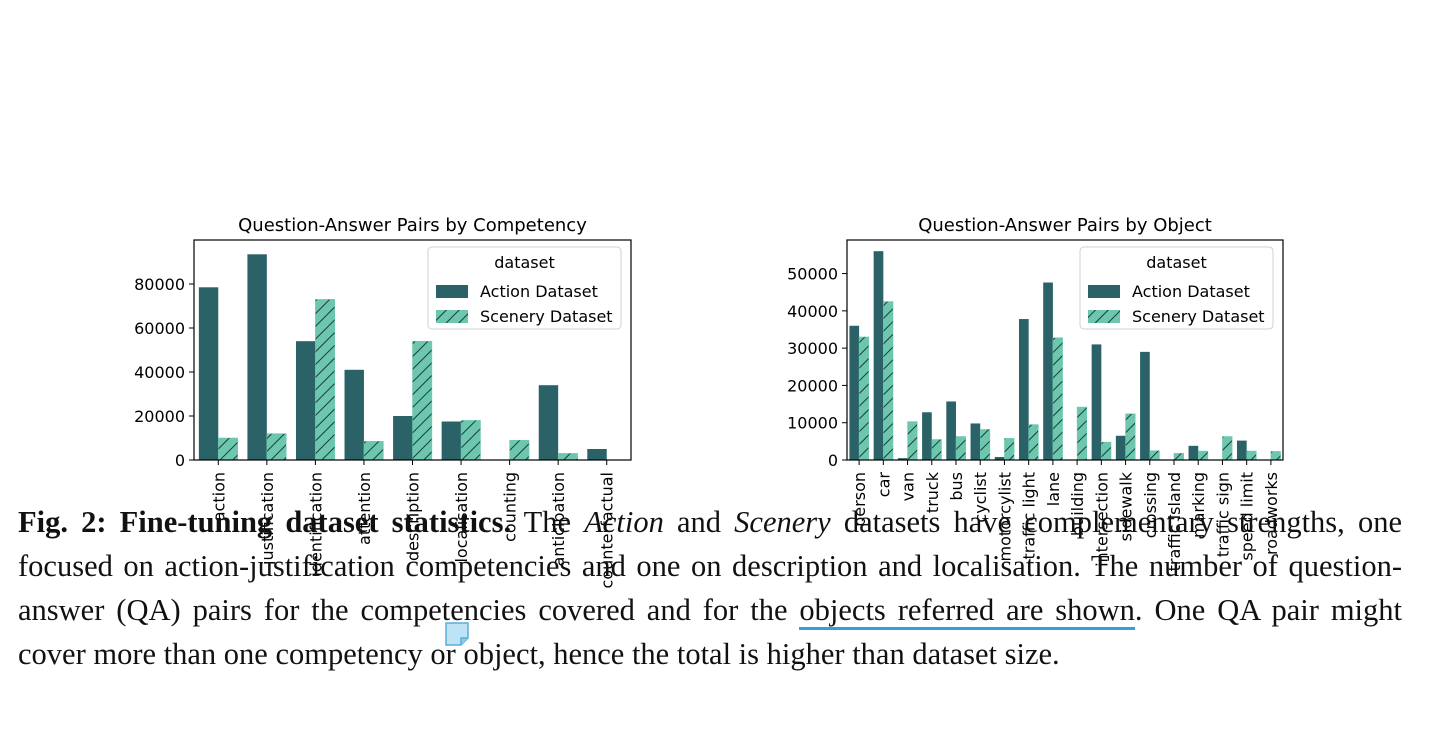  Describe the element at coordinates (567, 457) in the screenshot. I see `bar-scenery-anticipation` at that location.